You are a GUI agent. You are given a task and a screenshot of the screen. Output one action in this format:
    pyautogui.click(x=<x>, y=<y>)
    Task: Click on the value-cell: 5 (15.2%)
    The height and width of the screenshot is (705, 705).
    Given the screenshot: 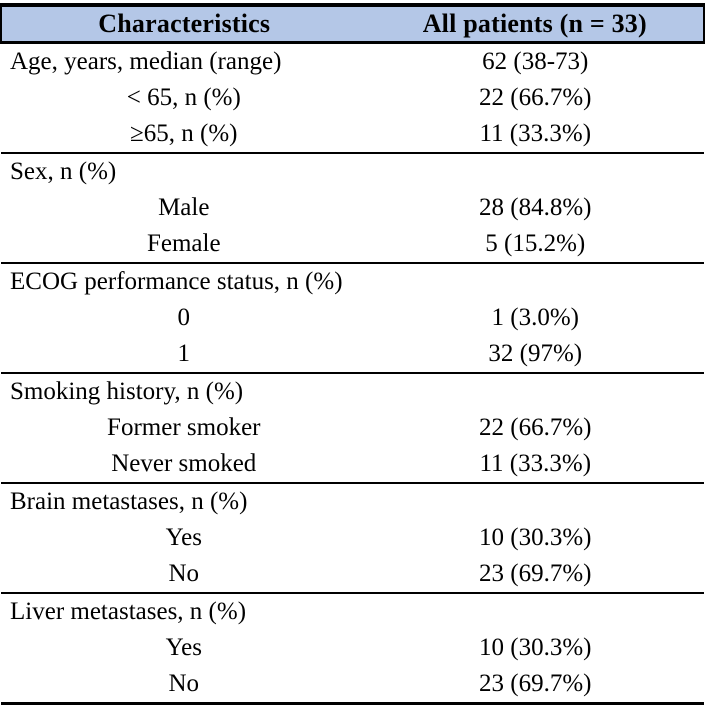 What is the action you would take?
    pyautogui.click(x=535, y=243)
    